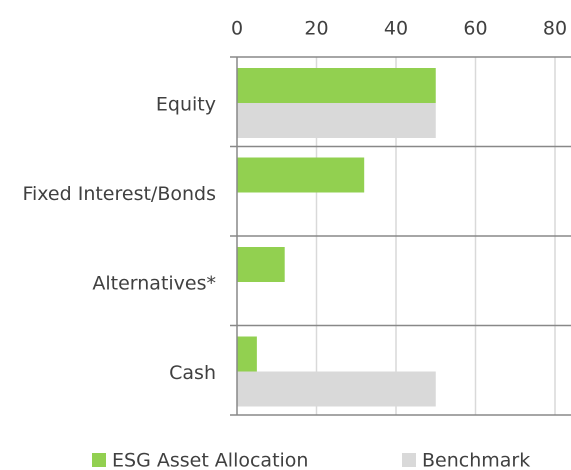 The image size is (571, 470). Describe the element at coordinates (476, 460) in the screenshot. I see `legend-label: Benchmark` at that location.